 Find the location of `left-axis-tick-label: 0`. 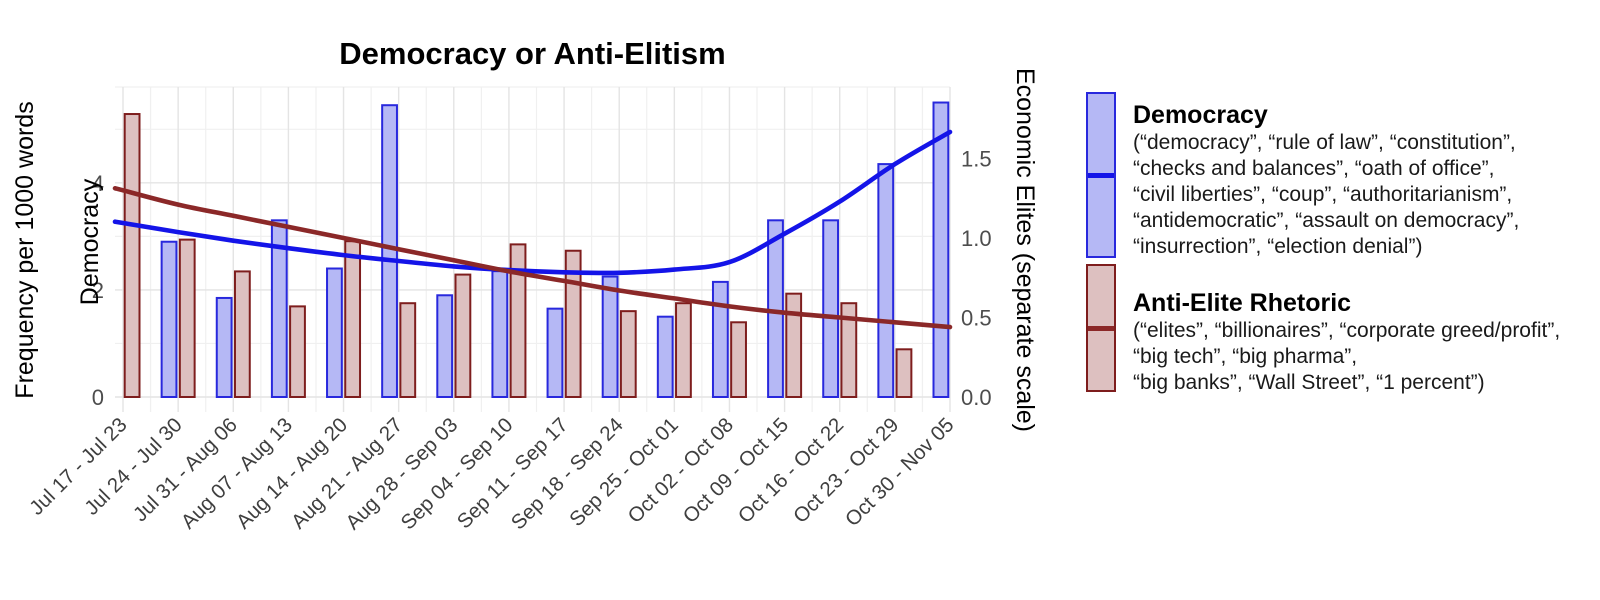

left-axis-tick-label: 0 is located at coordinates (98, 397).